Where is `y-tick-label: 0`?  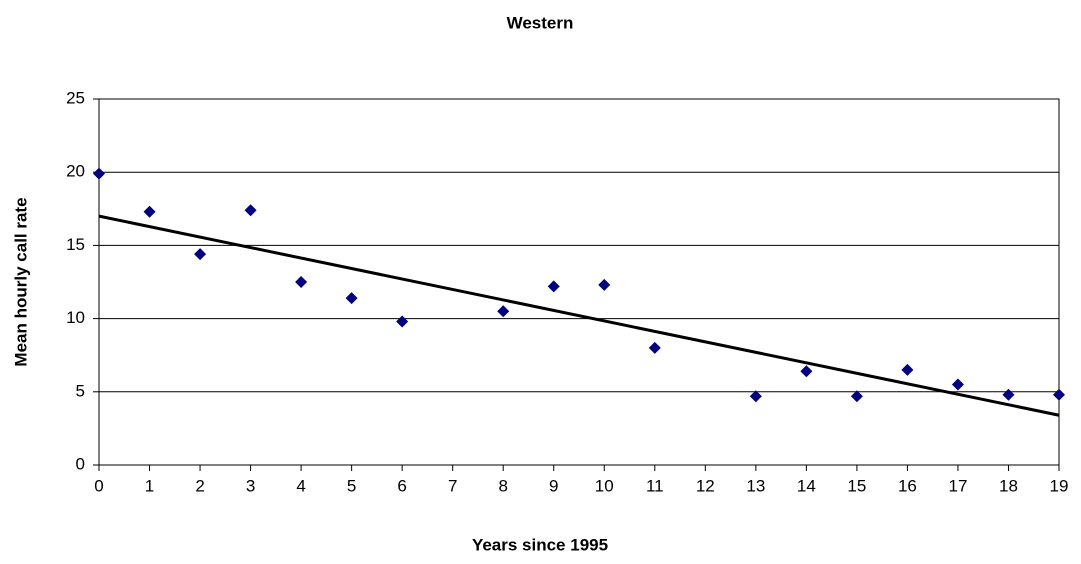 y-tick-label: 0 is located at coordinates (80, 463).